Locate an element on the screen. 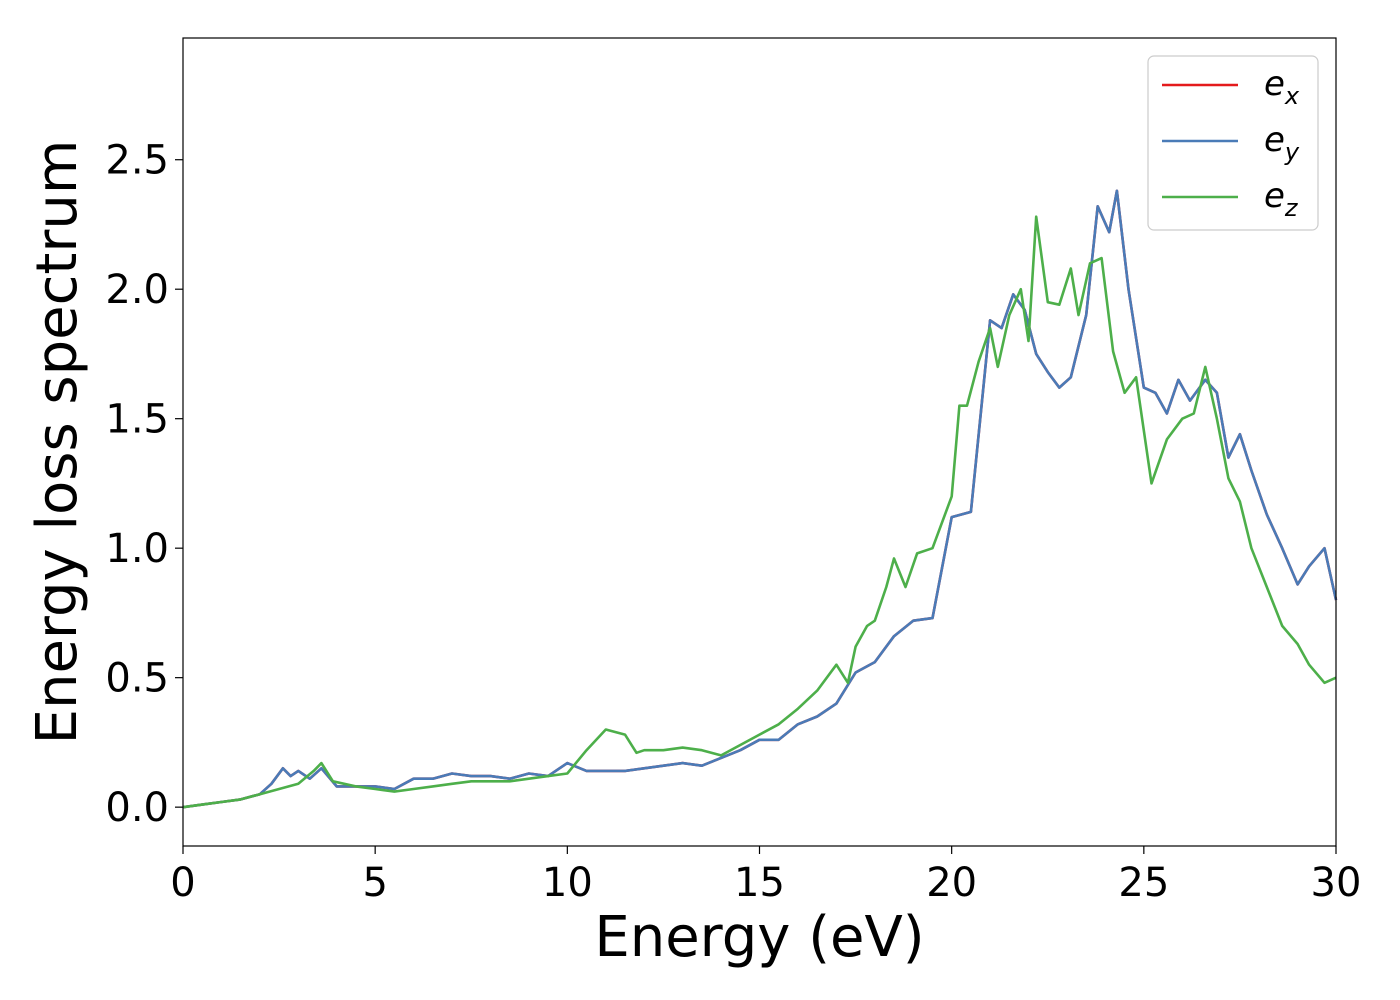  x-tick-label: 0 is located at coordinates (182, 883).